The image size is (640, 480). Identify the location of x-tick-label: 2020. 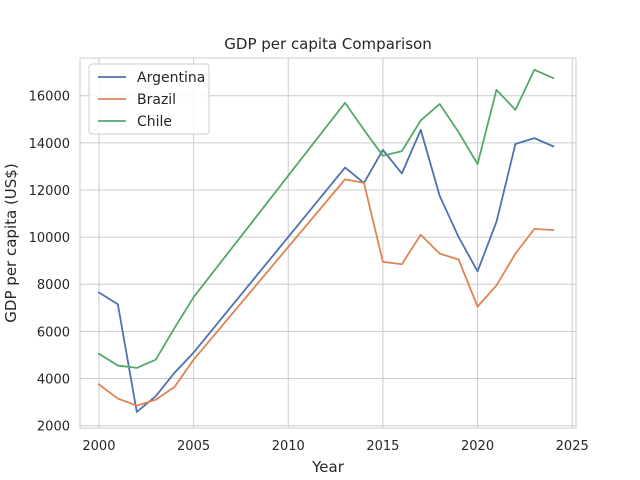
(477, 446).